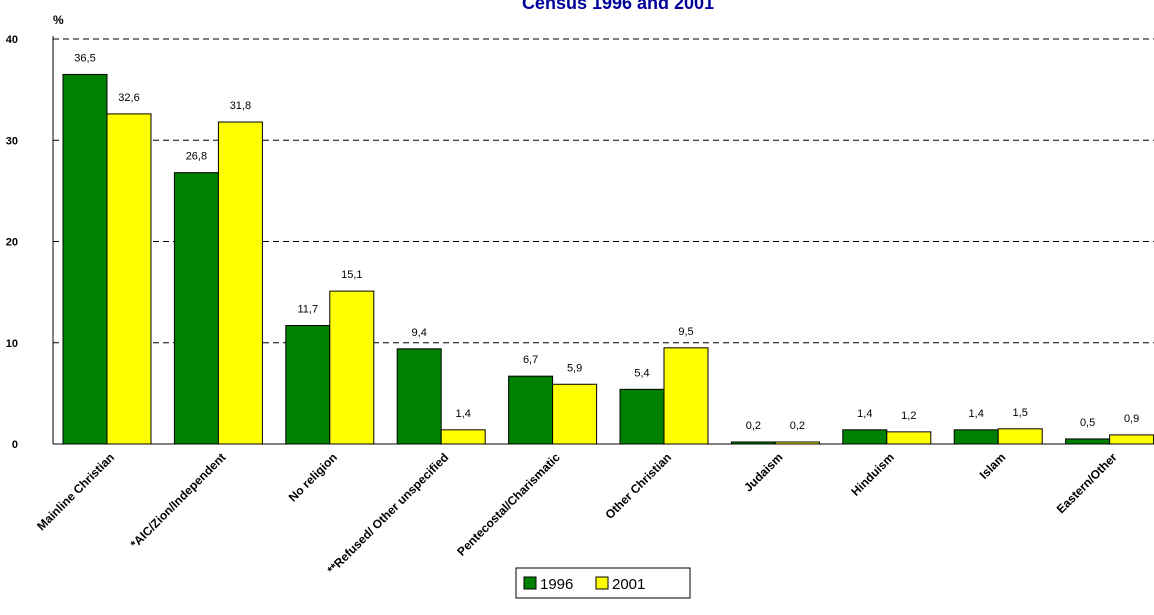 The image size is (1154, 615). Describe the element at coordinates (308, 310) in the screenshot. I see `data-label: 11,7` at that location.